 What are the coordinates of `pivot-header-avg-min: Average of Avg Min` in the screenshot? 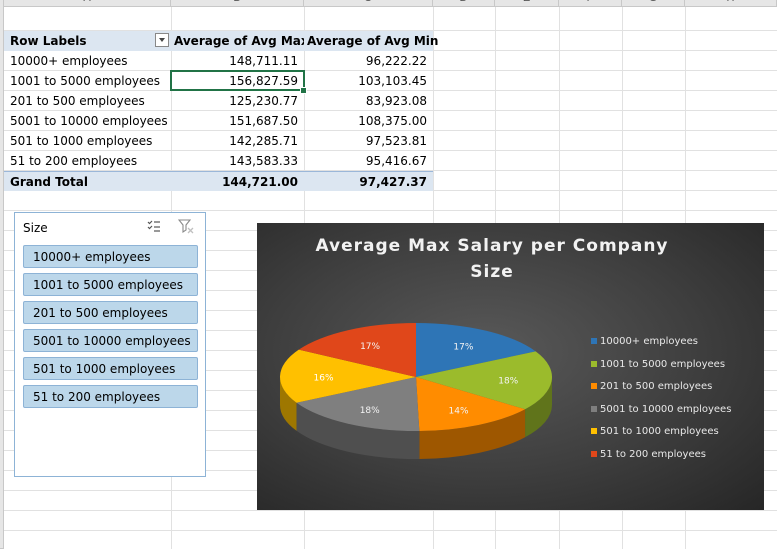 It's located at (371, 41).